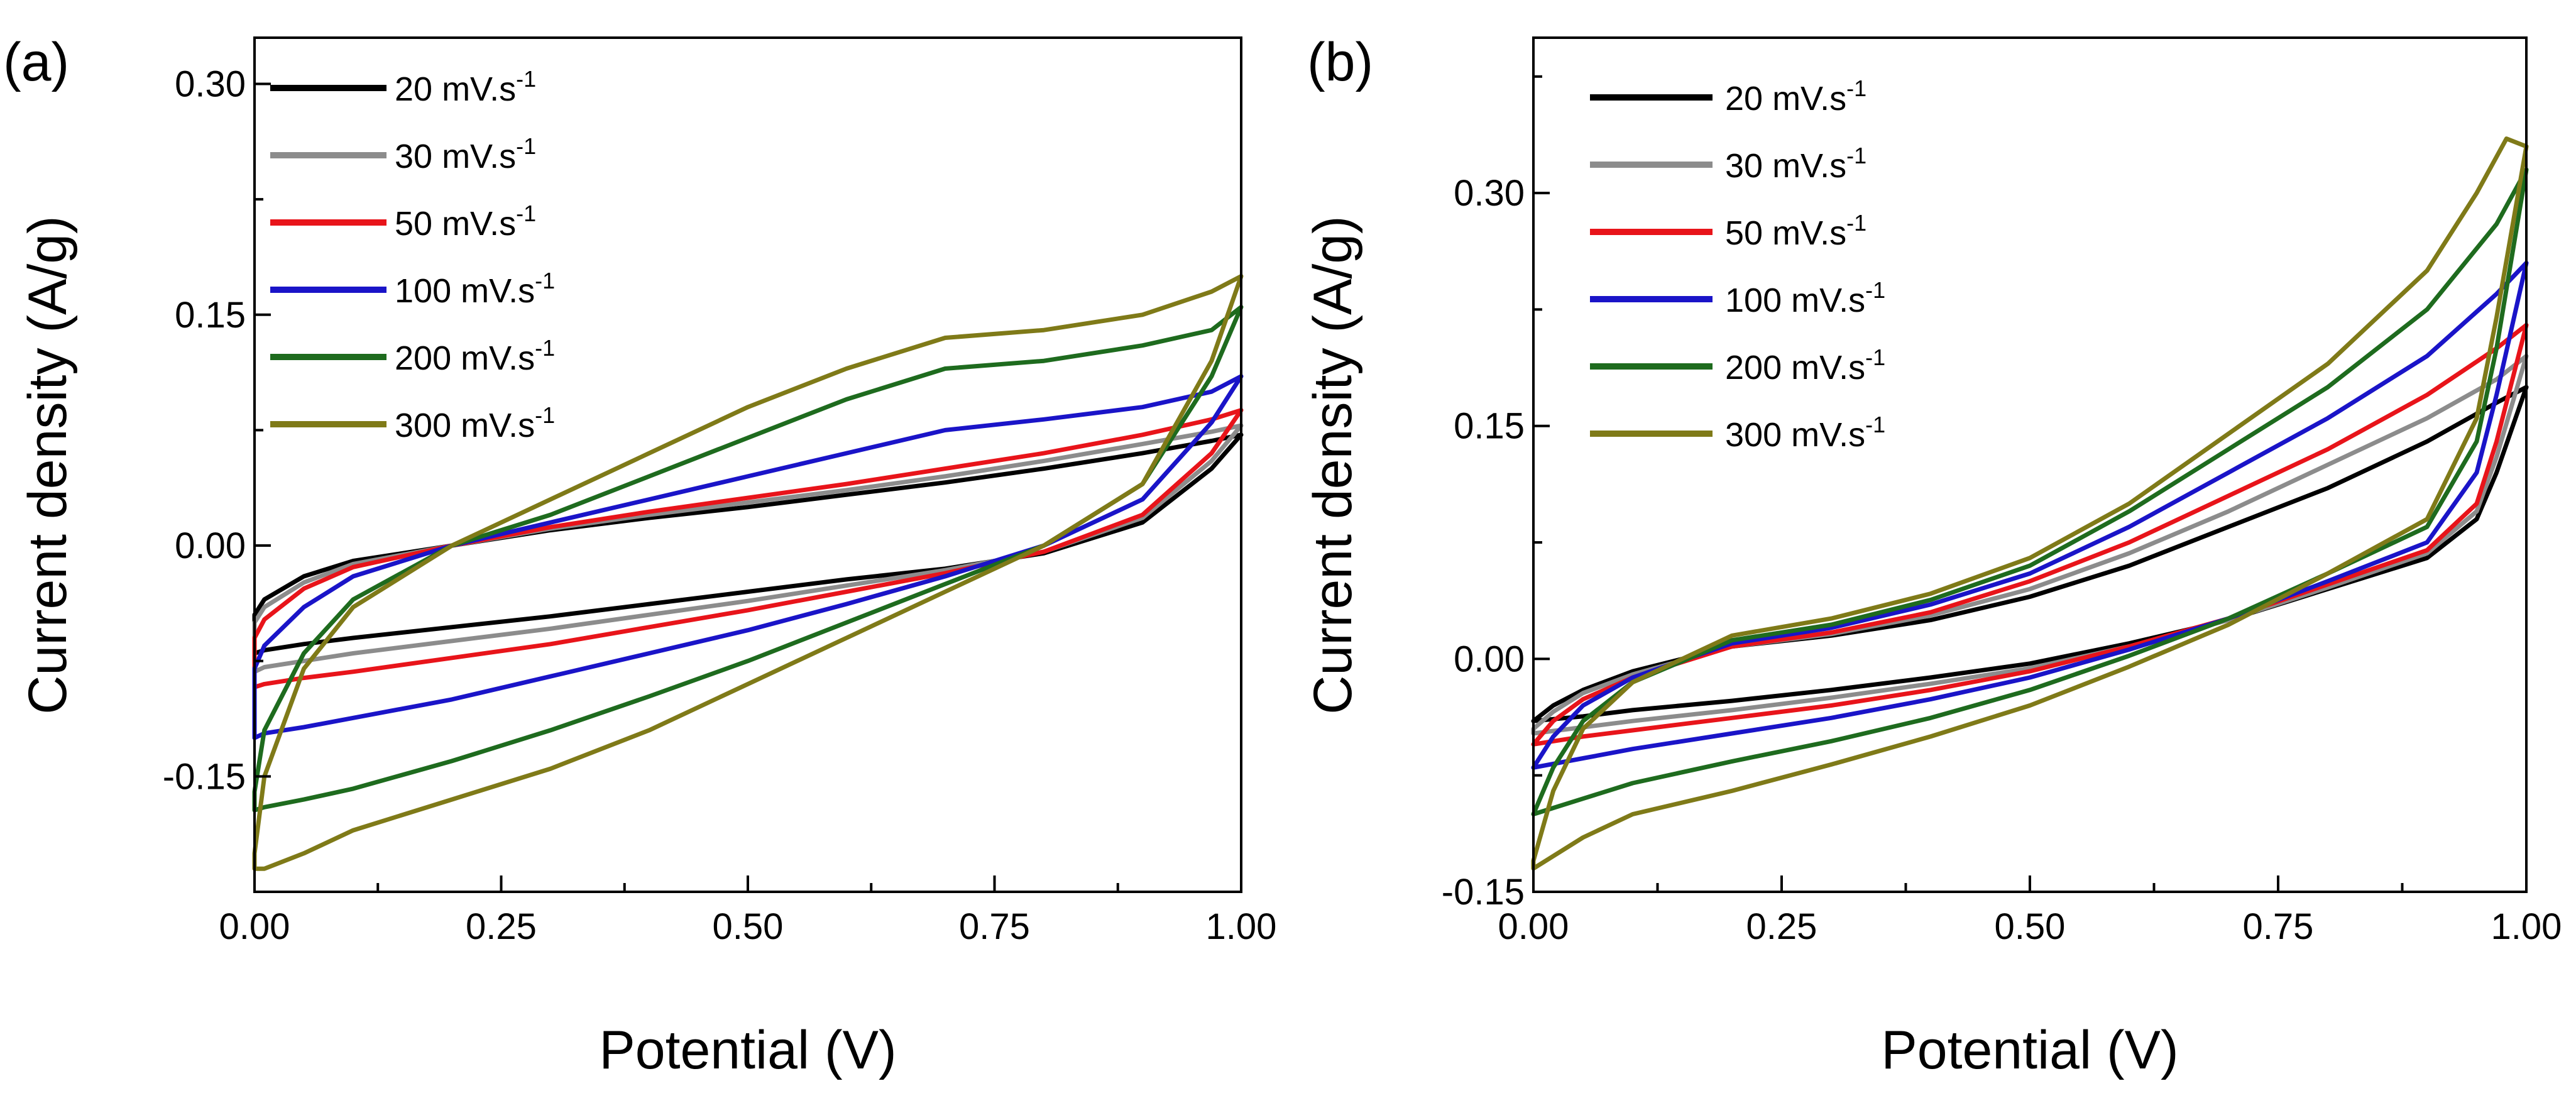  I want to click on y-tick-labels-a: -0.15 0.00 0.15 0.30, so click(204, 430).